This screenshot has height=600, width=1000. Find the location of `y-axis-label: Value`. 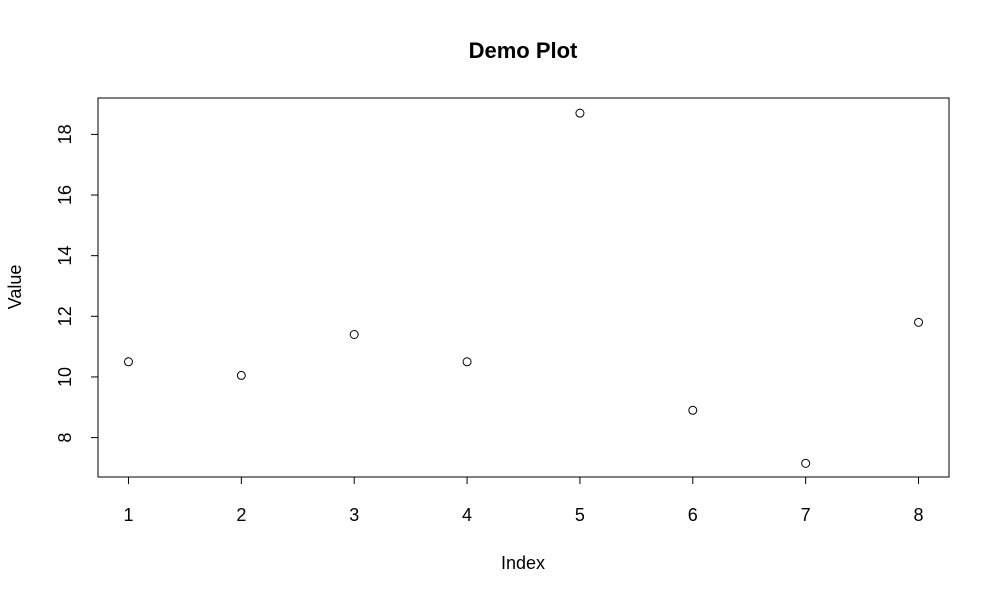

y-axis-label: Value is located at coordinates (15, 287).